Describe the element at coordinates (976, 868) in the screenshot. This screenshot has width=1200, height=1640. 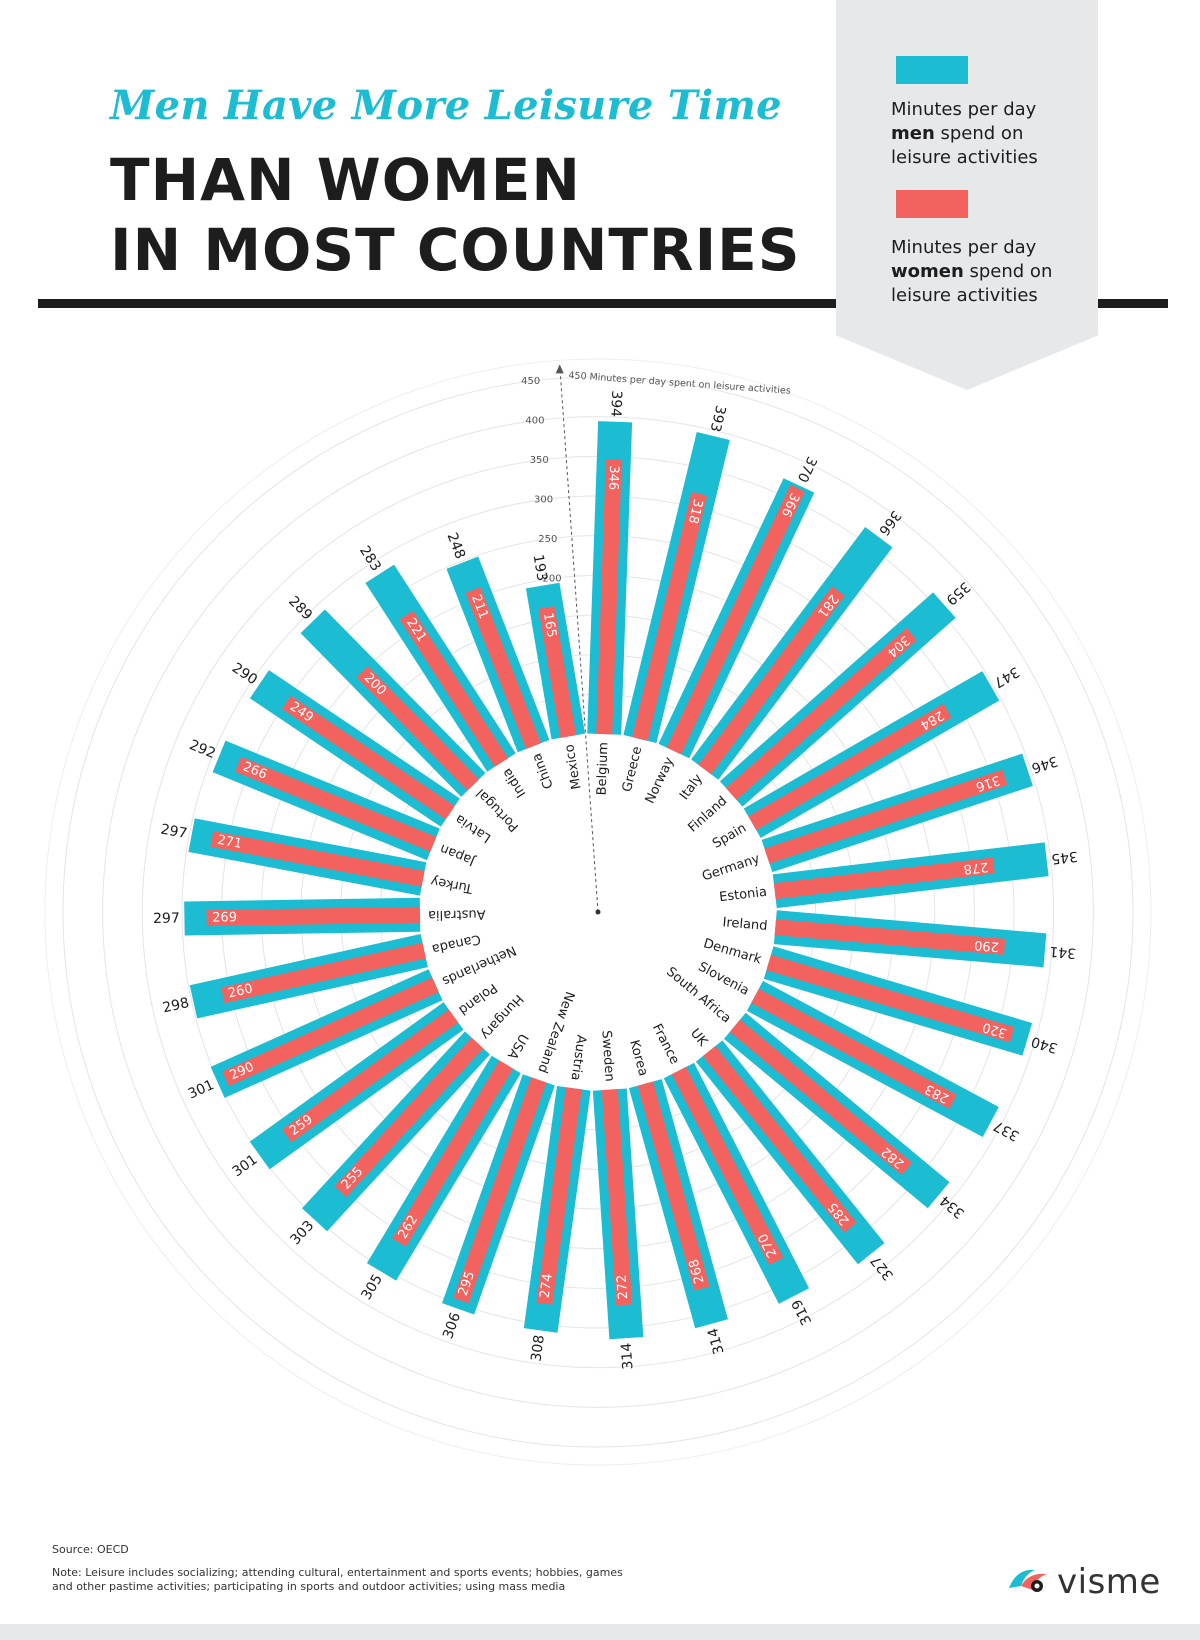
I see `women-value-label: 278` at that location.